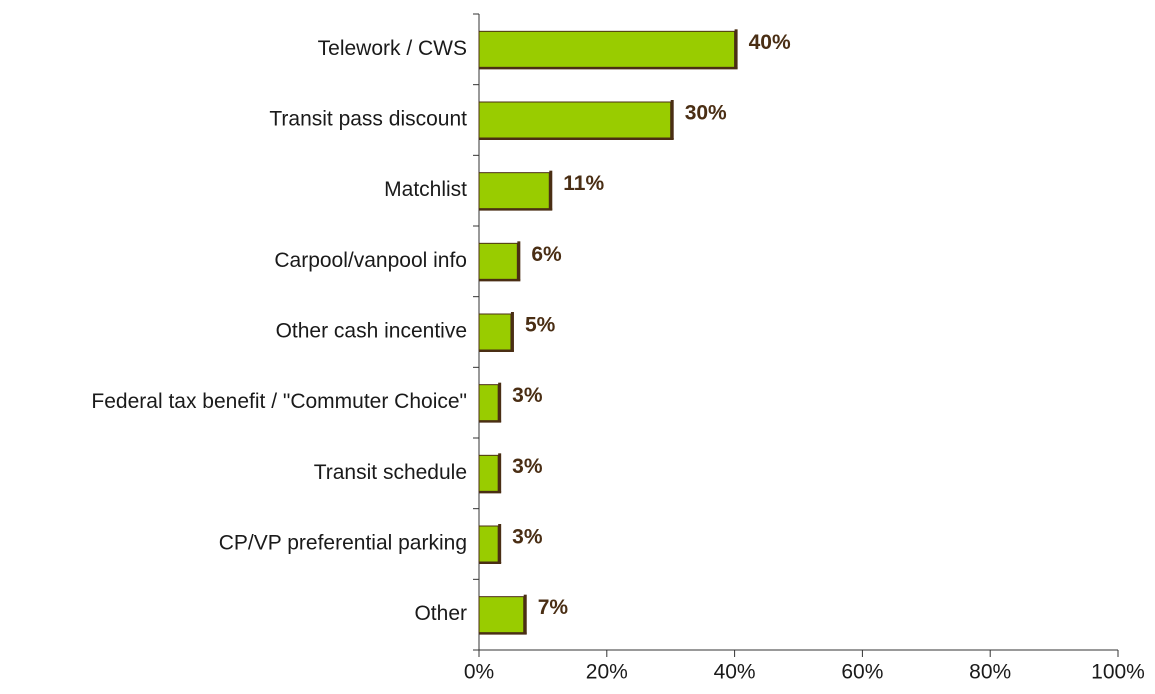 The width and height of the screenshot is (1155, 694). I want to click on data-label: 11%, so click(583, 183).